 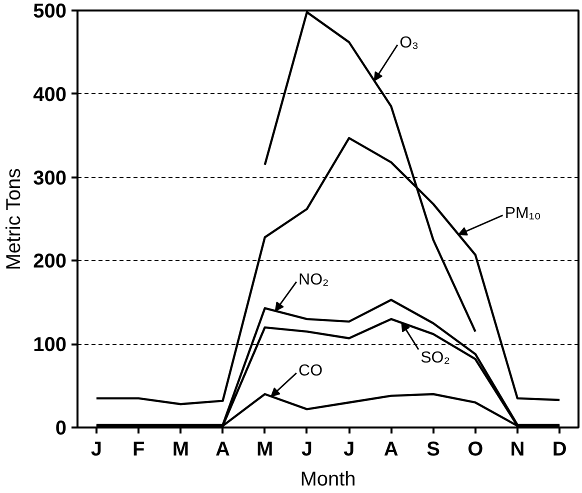 I want to click on y-tick-label: 200, so click(x=50, y=261).